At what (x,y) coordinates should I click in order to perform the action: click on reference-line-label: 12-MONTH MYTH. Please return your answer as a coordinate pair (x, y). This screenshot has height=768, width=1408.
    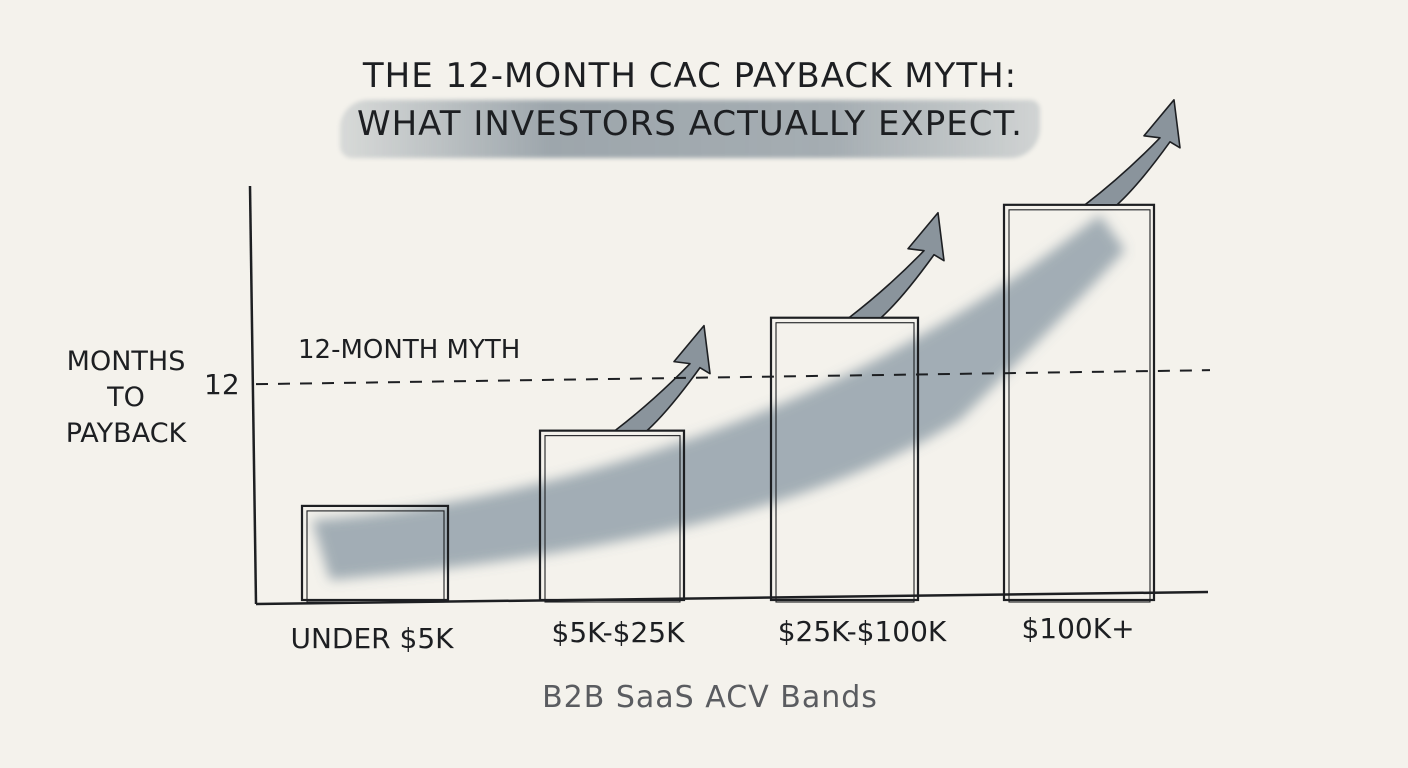
    Looking at the image, I should click on (409, 350).